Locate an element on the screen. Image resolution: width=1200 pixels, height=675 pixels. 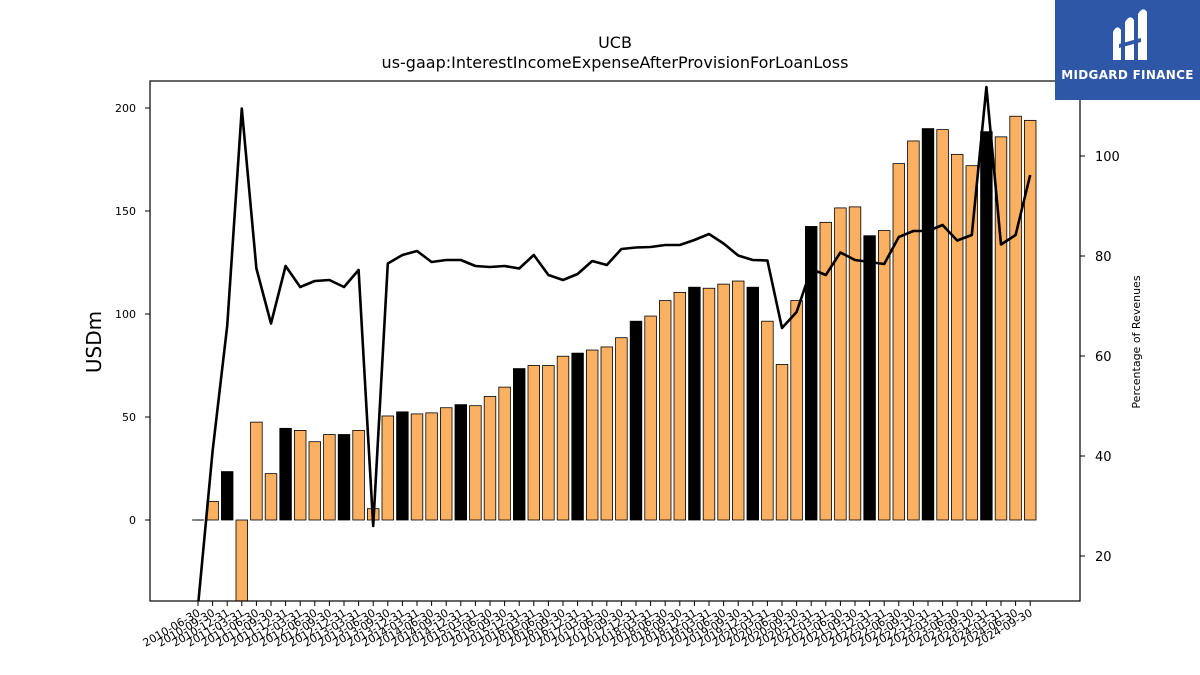
y-axis-left: 0 50 100 150 200 is located at coordinates (132, 314).